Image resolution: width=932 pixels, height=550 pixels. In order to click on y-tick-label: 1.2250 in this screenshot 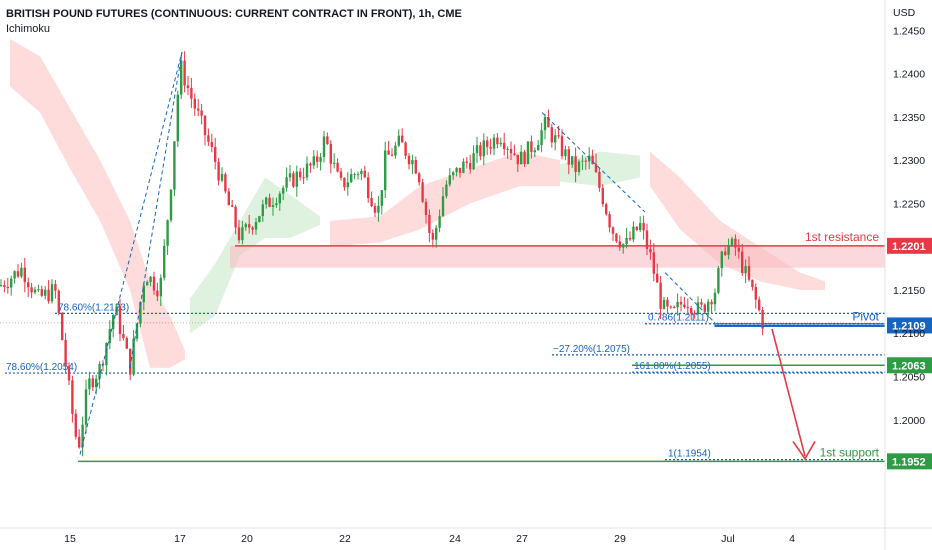, I will do `click(909, 204)`.